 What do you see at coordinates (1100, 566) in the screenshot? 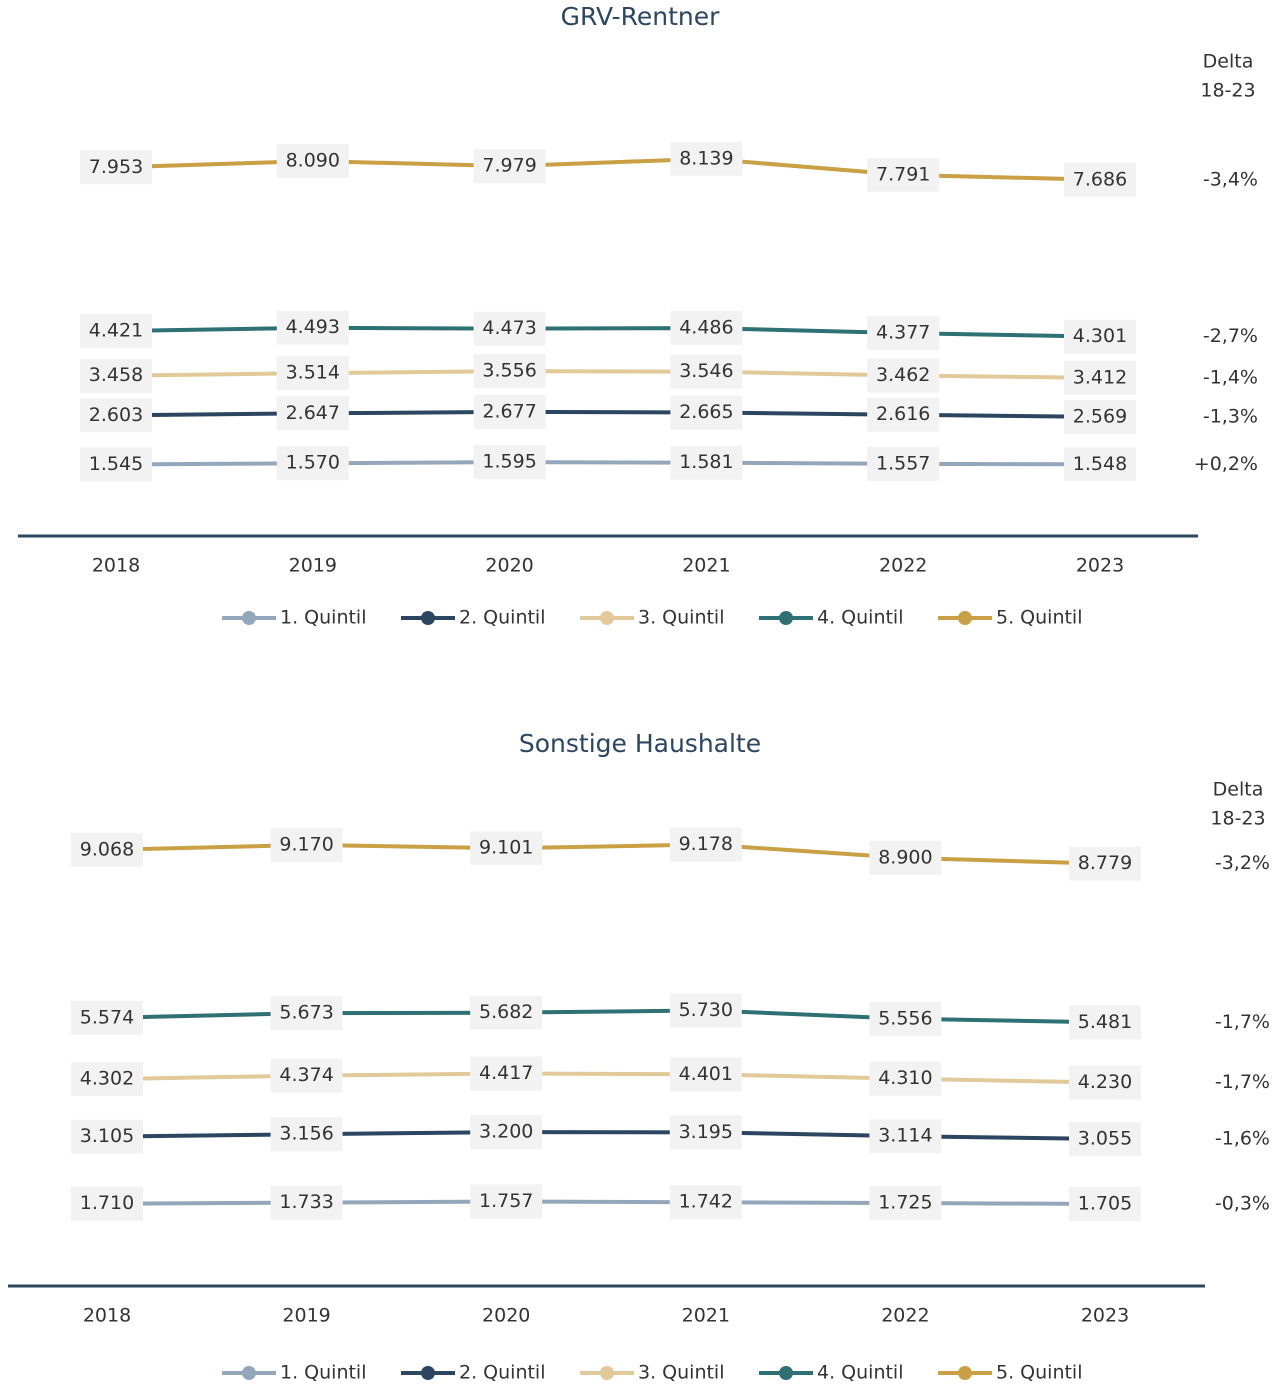
I see `x-tick-label: 2023` at bounding box center [1100, 566].